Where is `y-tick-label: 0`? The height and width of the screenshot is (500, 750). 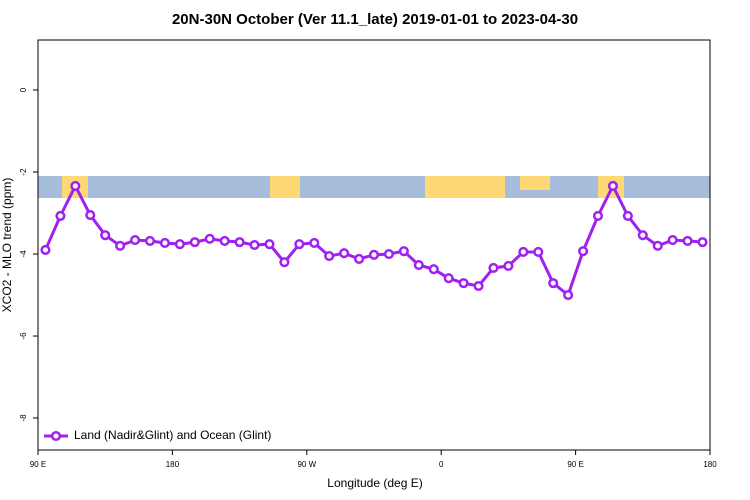
y-tick-label: 0 is located at coordinates (23, 89).